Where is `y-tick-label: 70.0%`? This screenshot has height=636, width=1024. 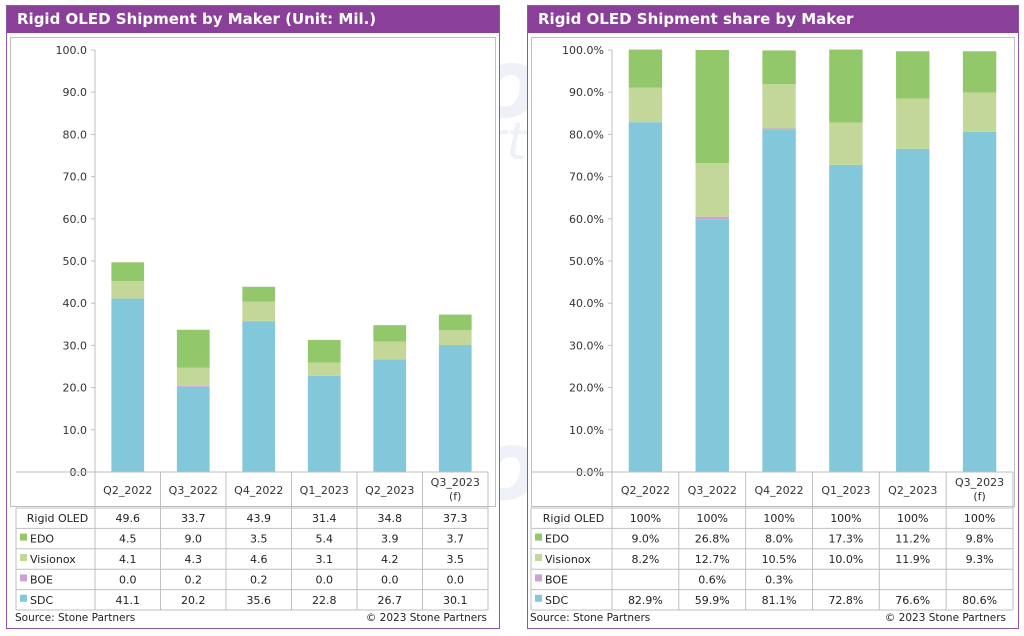
y-tick-label: 70.0% is located at coordinates (586, 177).